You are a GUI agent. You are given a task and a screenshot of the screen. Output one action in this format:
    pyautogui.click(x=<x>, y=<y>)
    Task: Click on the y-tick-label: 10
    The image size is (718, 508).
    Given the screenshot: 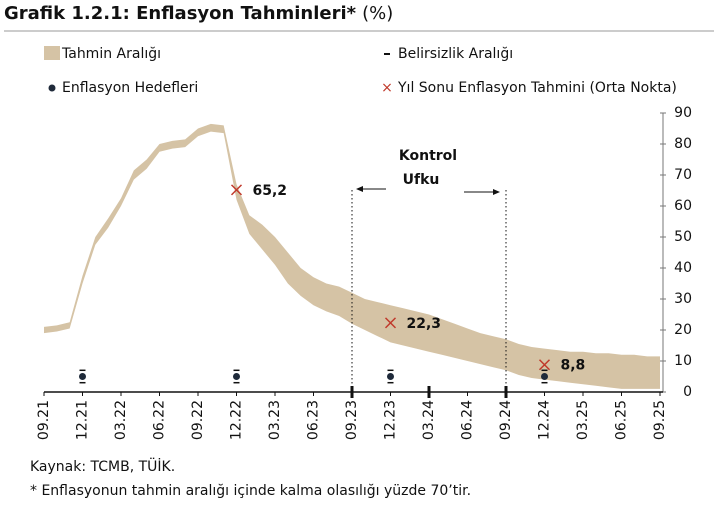 What is the action you would take?
    pyautogui.click(x=683, y=361)
    